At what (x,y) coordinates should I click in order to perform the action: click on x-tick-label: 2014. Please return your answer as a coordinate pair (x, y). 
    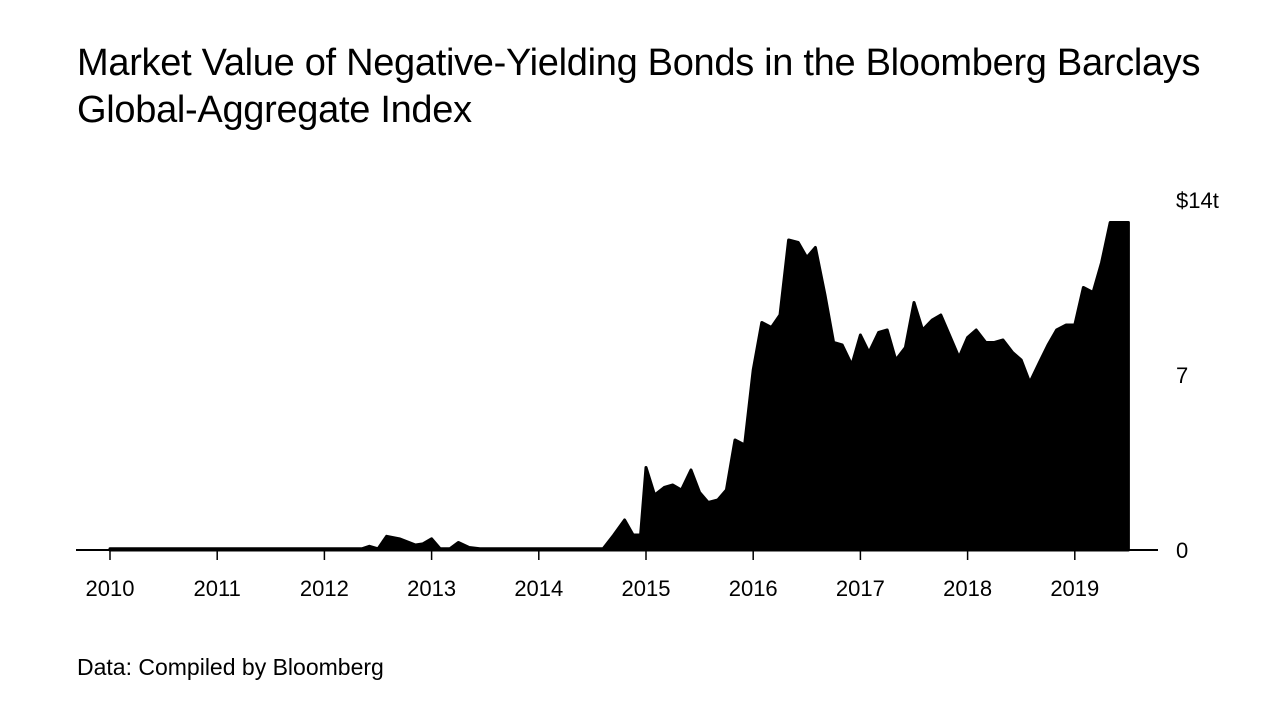
    Looking at the image, I should click on (538, 588).